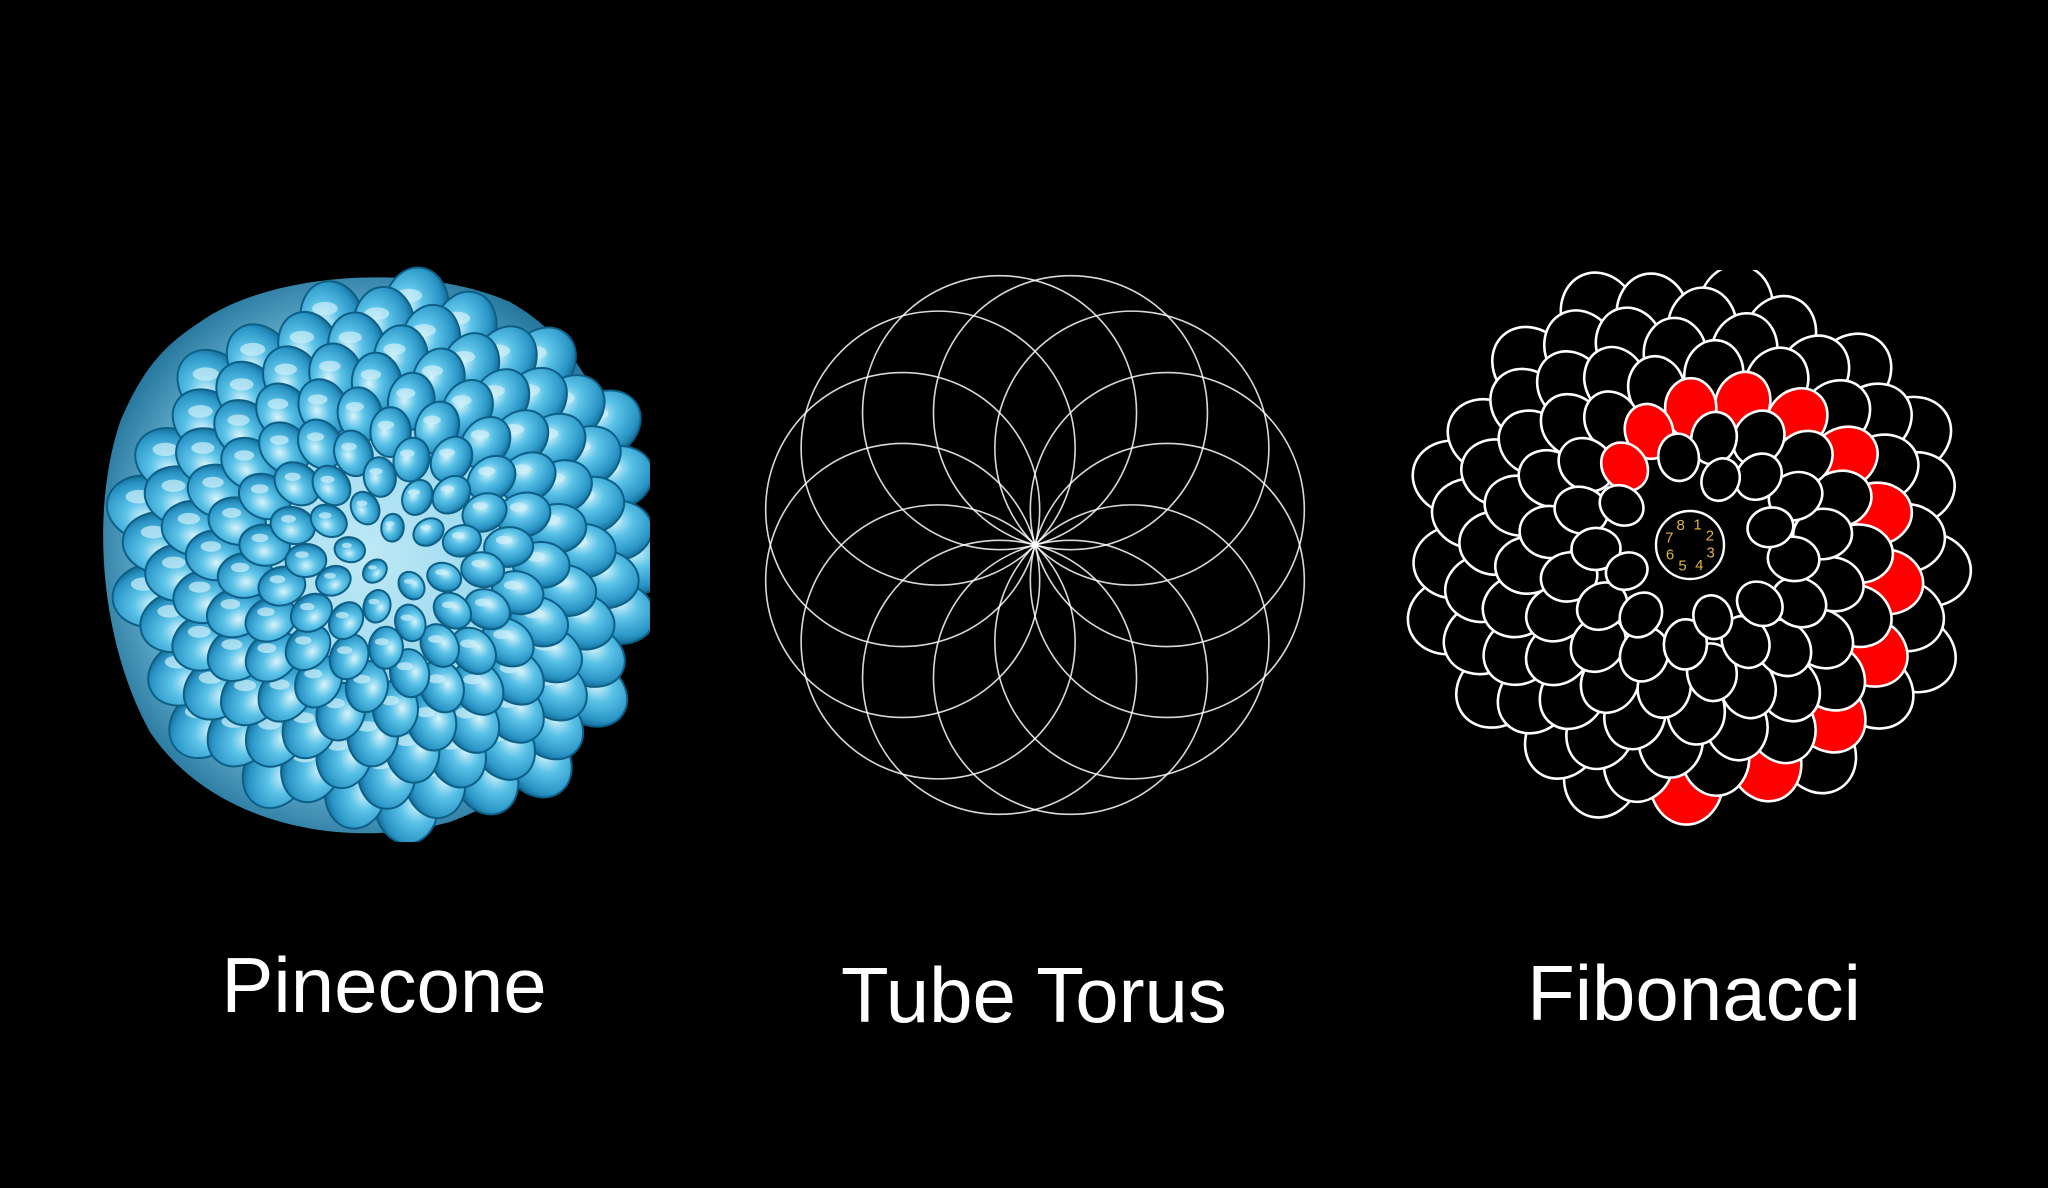 This screenshot has height=1188, width=2048. Describe the element at coordinates (384, 985) in the screenshot. I see `pinecone-caption: Pinecone` at that location.